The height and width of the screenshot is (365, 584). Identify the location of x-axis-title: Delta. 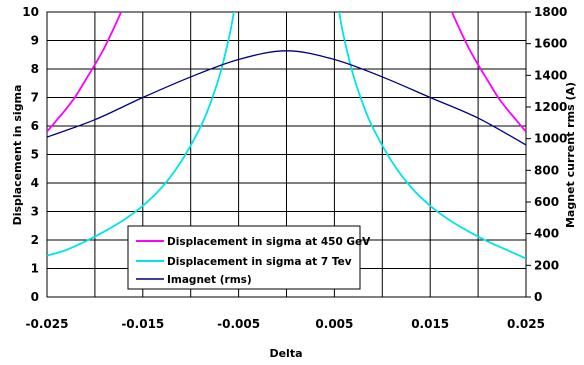
(285, 353).